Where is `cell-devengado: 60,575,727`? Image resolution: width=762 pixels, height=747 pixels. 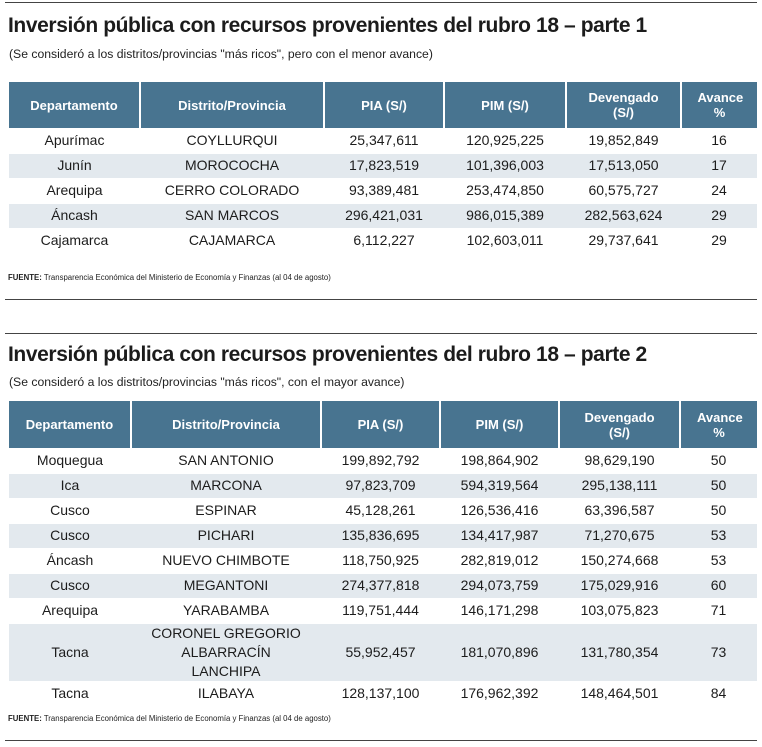 cell-devengado: 60,575,727 is located at coordinates (623, 191).